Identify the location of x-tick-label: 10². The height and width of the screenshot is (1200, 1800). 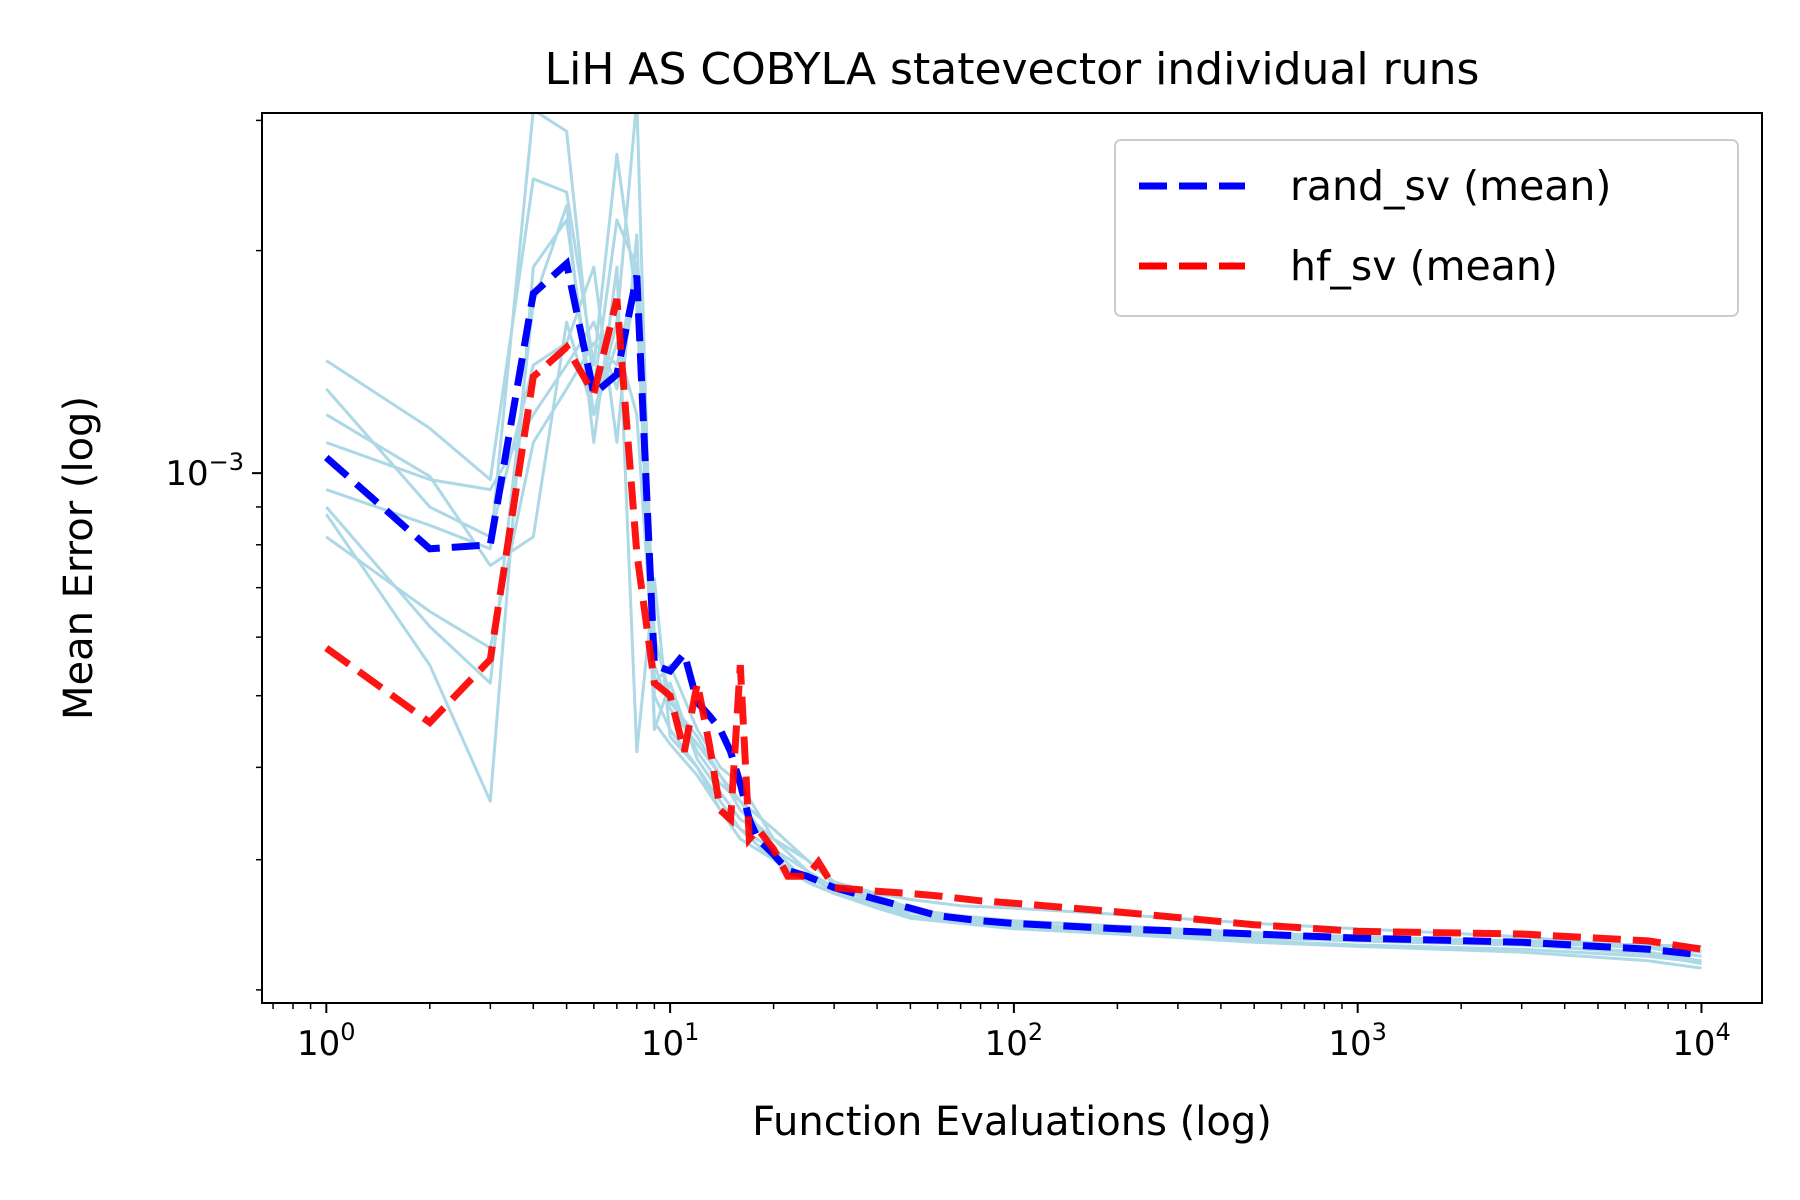
(1014, 1041).